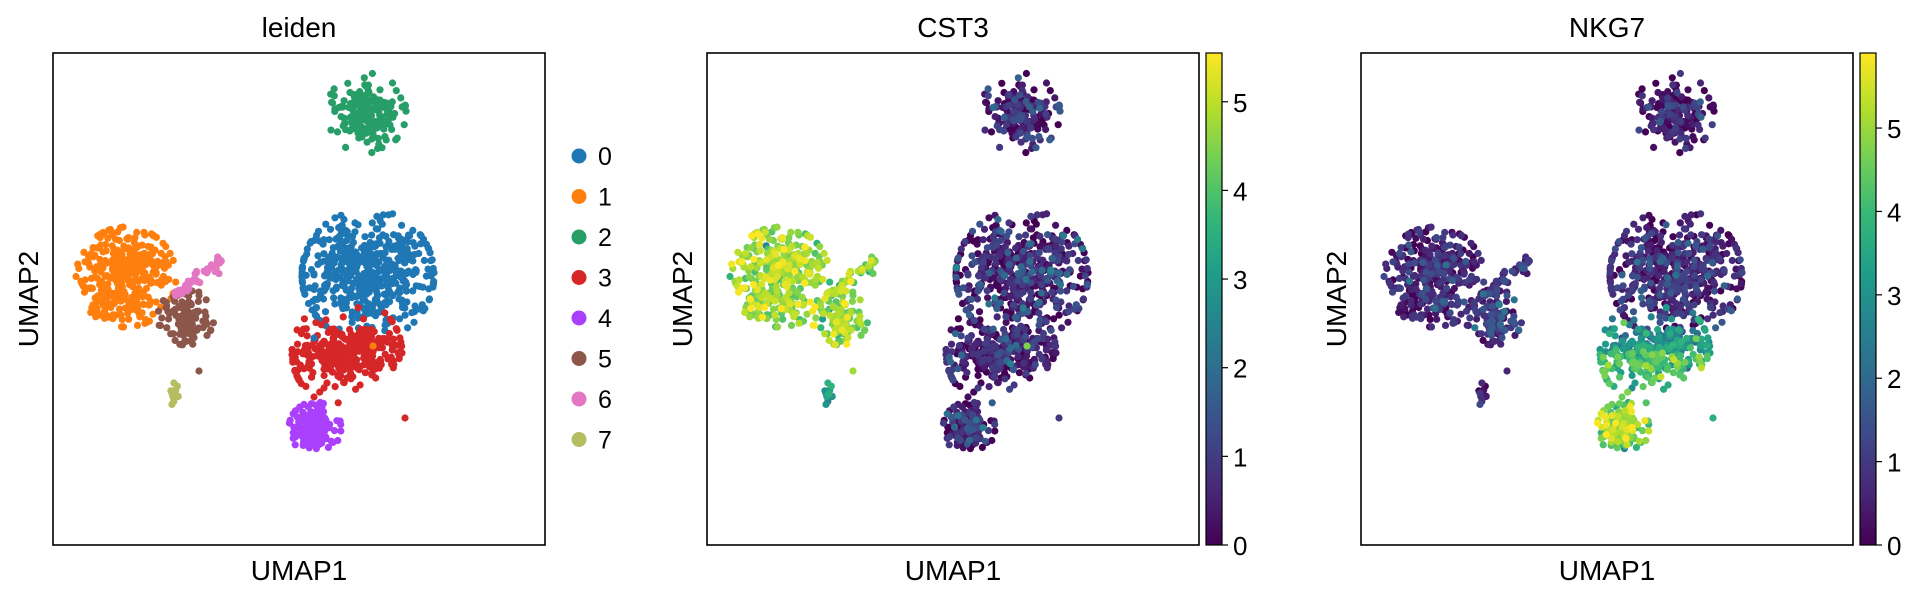 This screenshot has height=599, width=1922. Describe the element at coordinates (1563, 261) in the screenshot. I see `nkg7-points` at that location.